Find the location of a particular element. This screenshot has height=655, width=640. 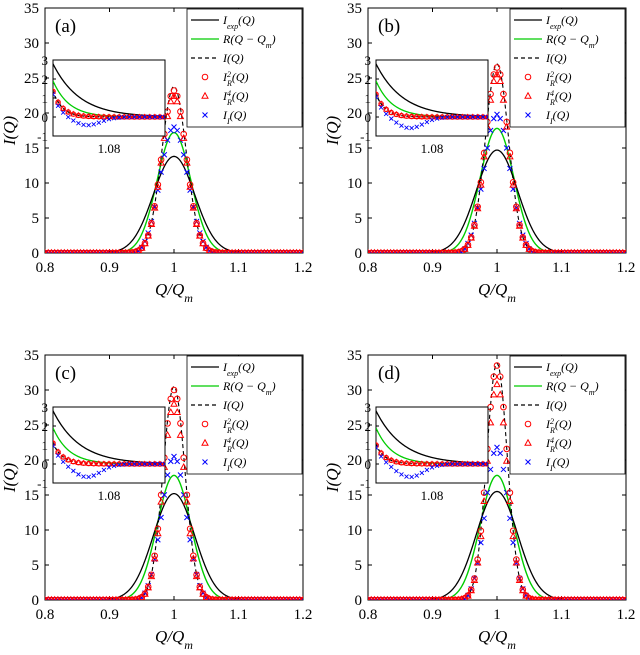

legend-label: I4 R(Q) is located at coordinates (235, 98).